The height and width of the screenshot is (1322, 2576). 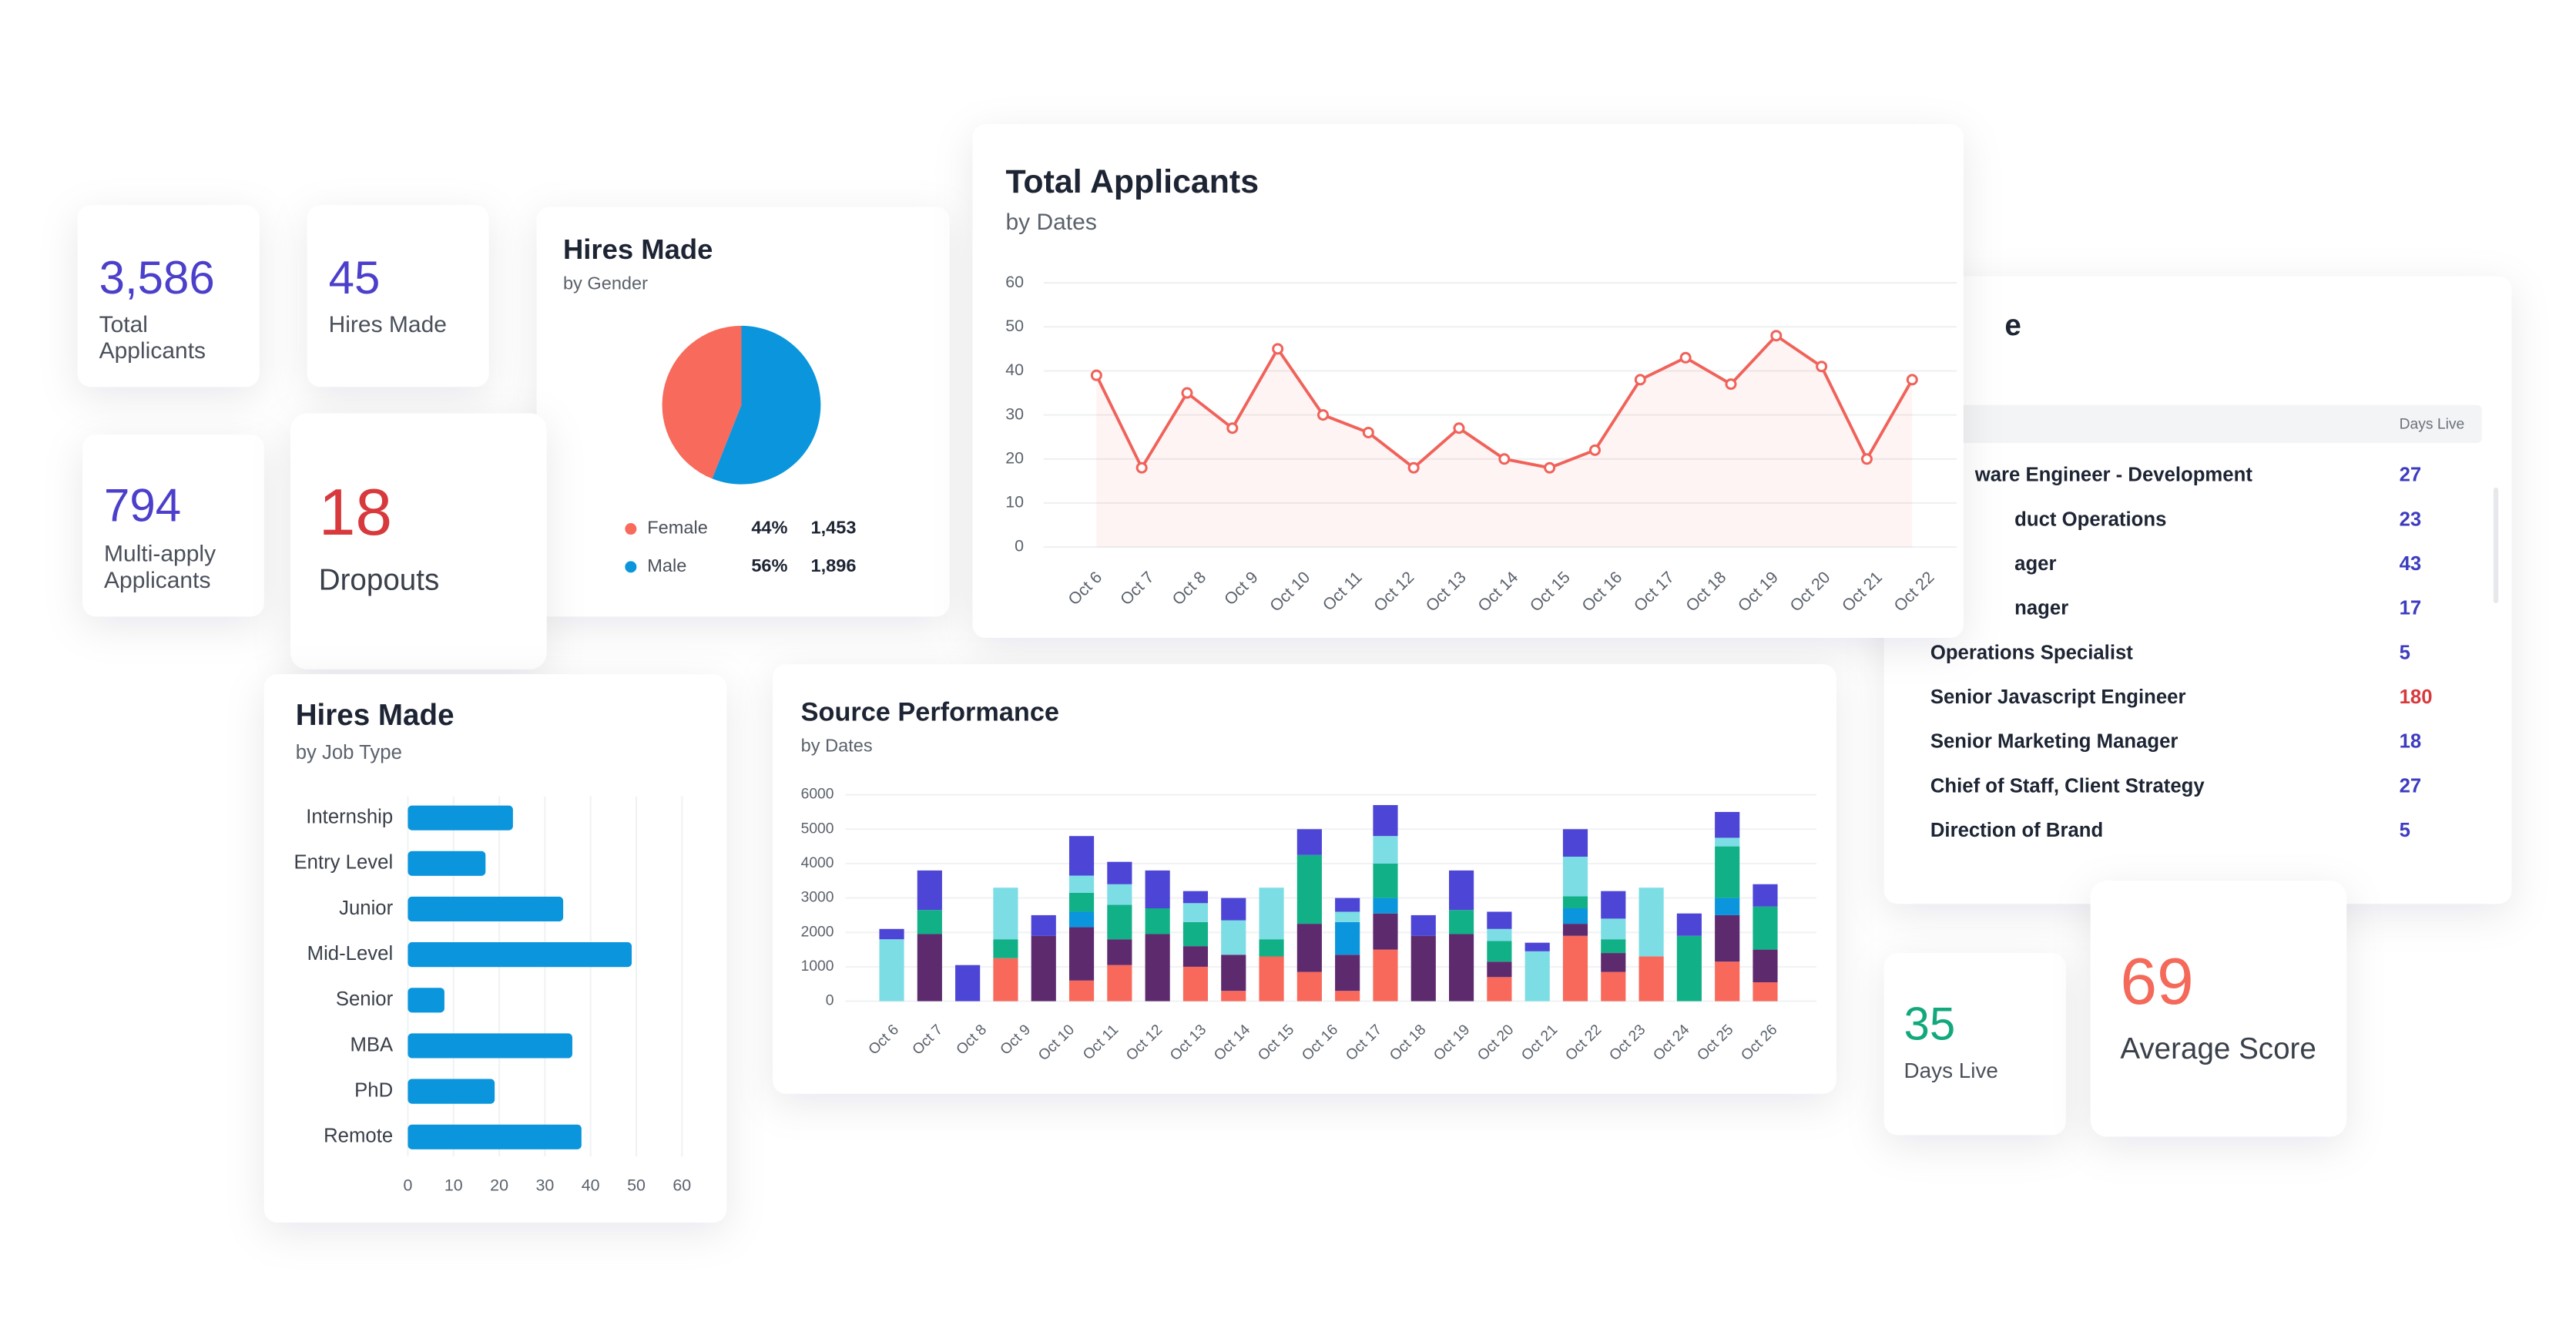 What do you see at coordinates (2218, 1009) in the screenshot?
I see `kpi-average-score: 69 Average Score` at bounding box center [2218, 1009].